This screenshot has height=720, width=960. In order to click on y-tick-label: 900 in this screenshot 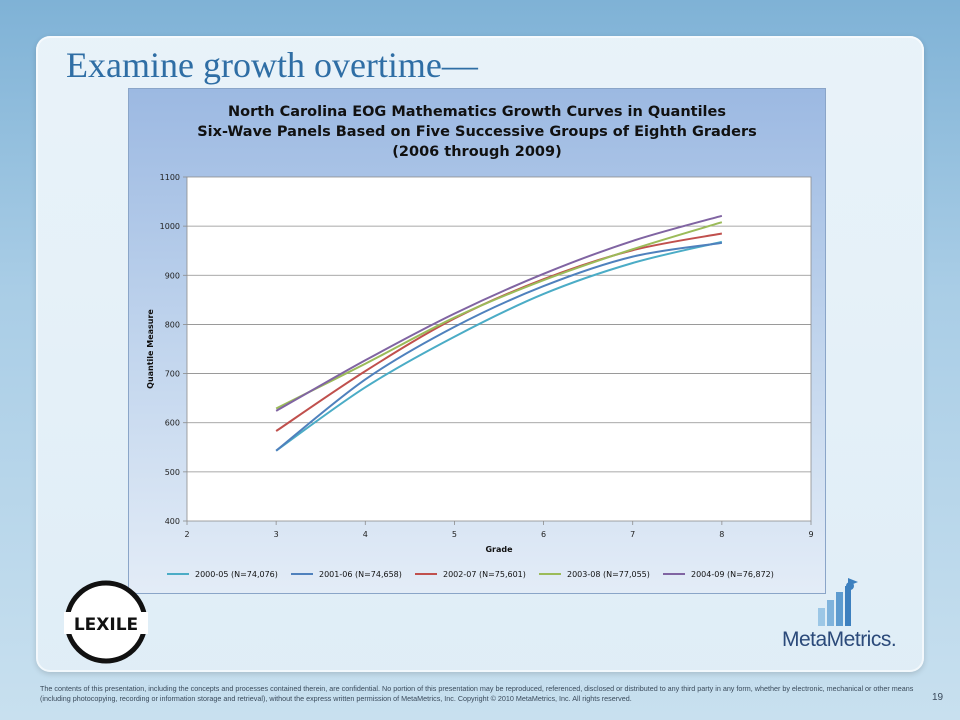, I will do `click(172, 275)`.